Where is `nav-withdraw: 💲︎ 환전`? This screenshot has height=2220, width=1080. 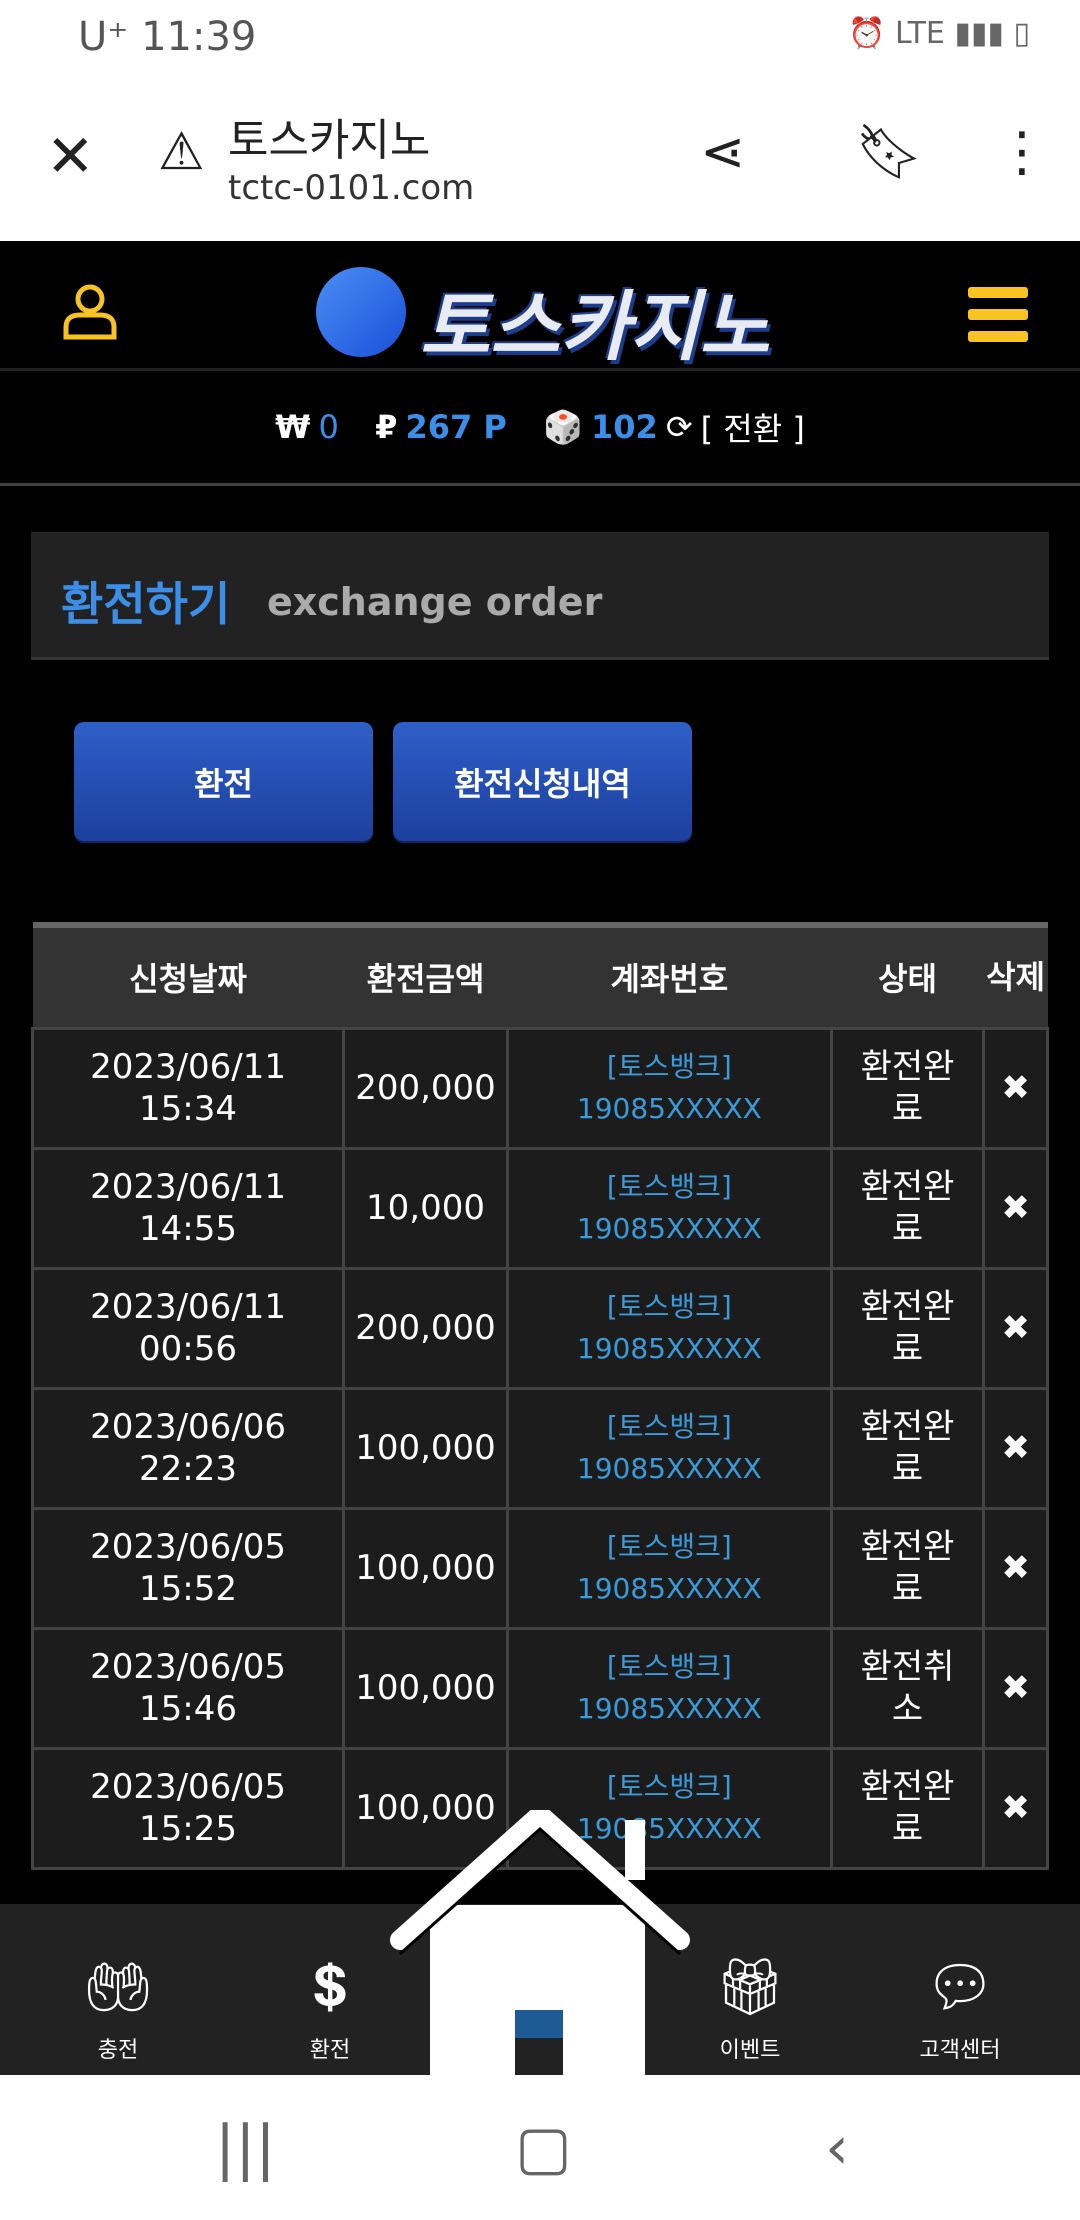
nav-withdraw: 💲︎ 환전 is located at coordinates (330, 2009).